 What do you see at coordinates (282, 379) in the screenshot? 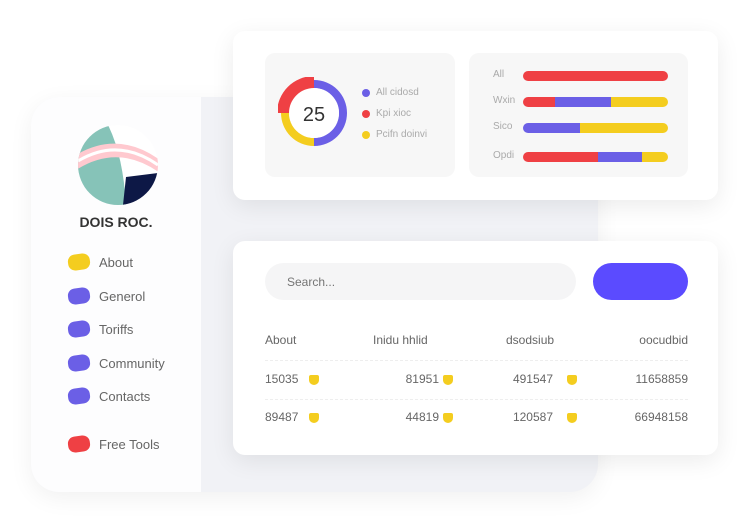
I see `table-cell: 15035` at bounding box center [282, 379].